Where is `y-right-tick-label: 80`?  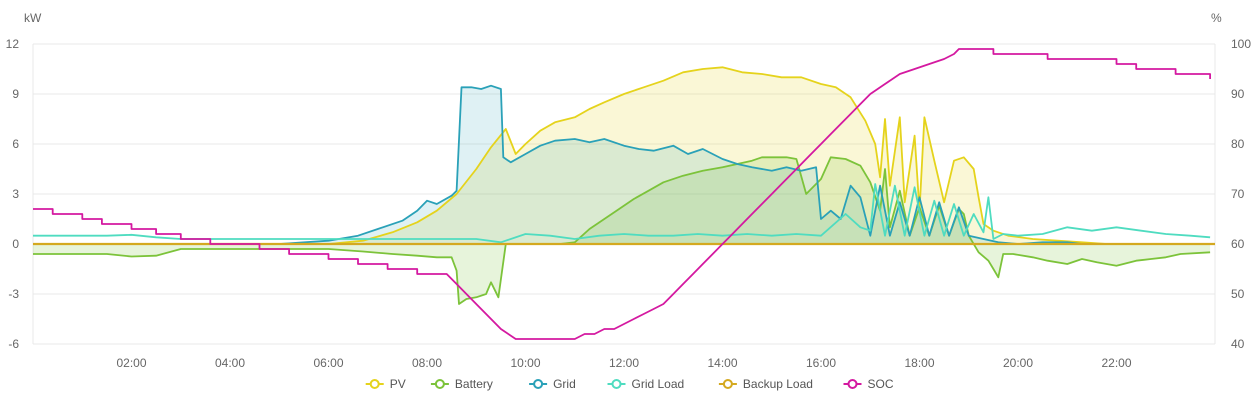 y-right-tick-label: 80 is located at coordinates (1238, 144).